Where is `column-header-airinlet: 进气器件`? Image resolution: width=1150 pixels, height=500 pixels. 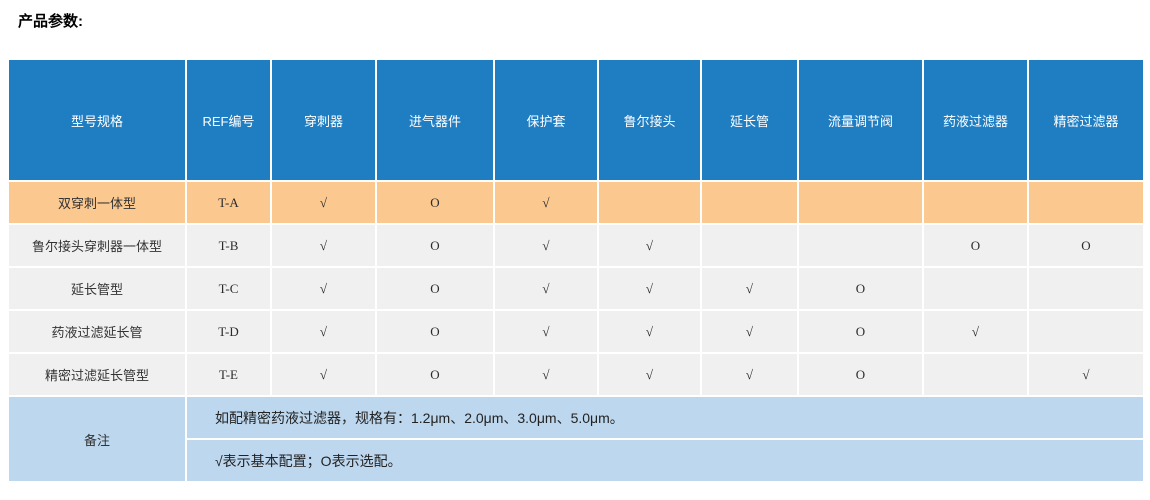
column-header-airinlet: 进气器件 is located at coordinates (435, 120).